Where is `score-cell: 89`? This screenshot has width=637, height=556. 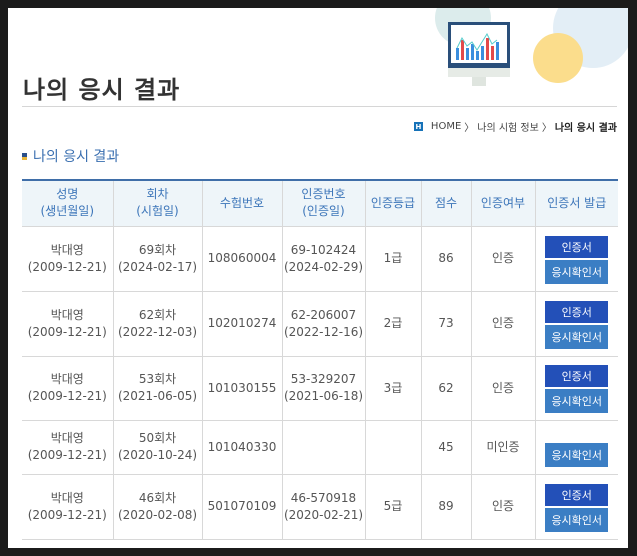
score-cell: 89 is located at coordinates (445, 507).